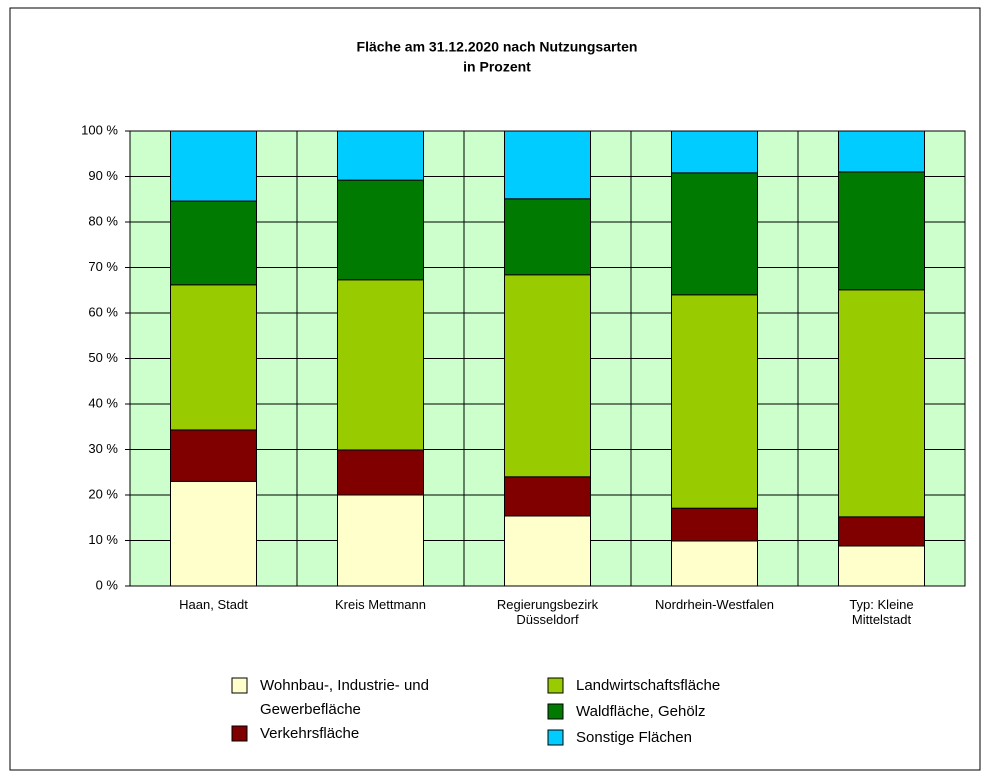  Describe the element at coordinates (344, 697) in the screenshot. I see `legend-label: Wohnbau-, Industrie- und Gewerbefläche` at that location.